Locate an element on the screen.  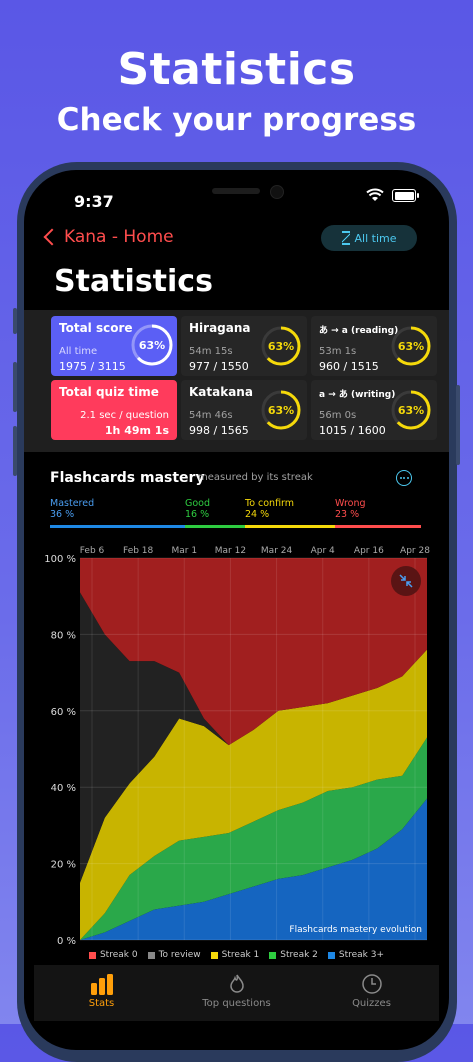
collapse-chart-button is located at coordinates (406, 581).